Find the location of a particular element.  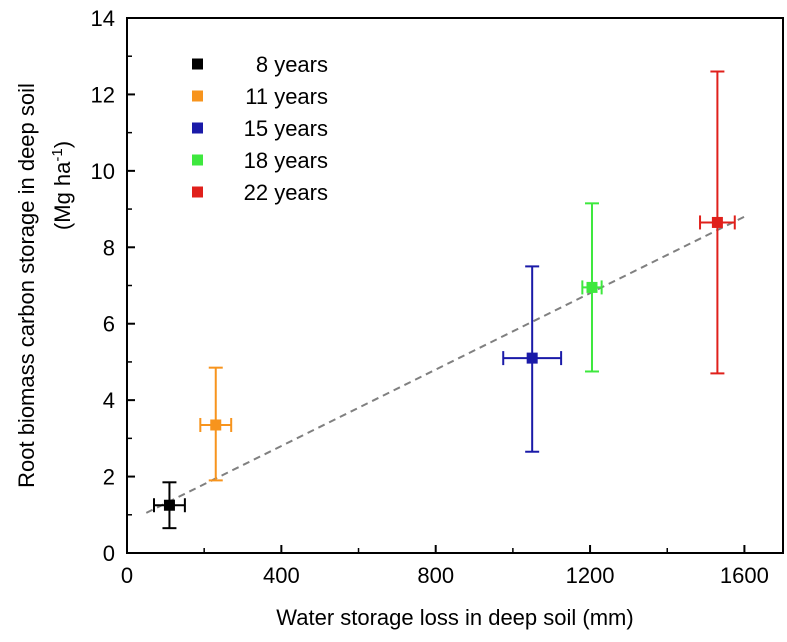

y-axis-title-line2: (Mg ha-1) is located at coordinates (62, 185).